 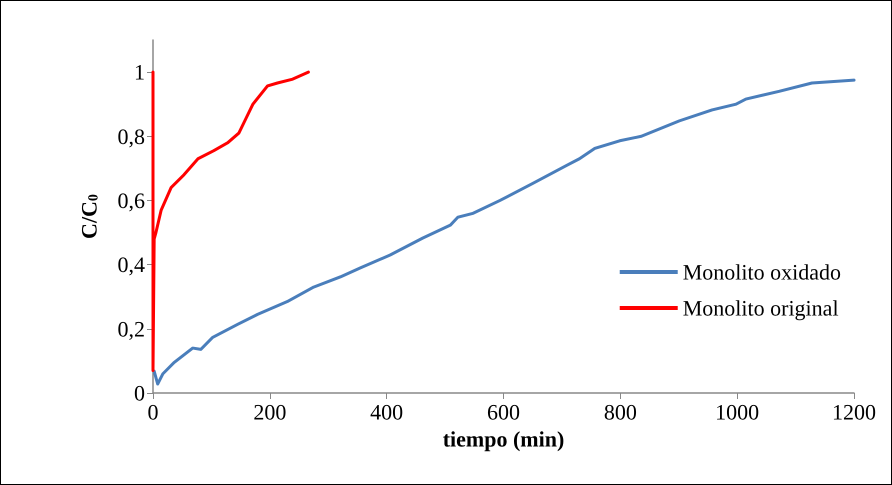 I want to click on y-tick-label: 0,6, so click(x=131, y=200).